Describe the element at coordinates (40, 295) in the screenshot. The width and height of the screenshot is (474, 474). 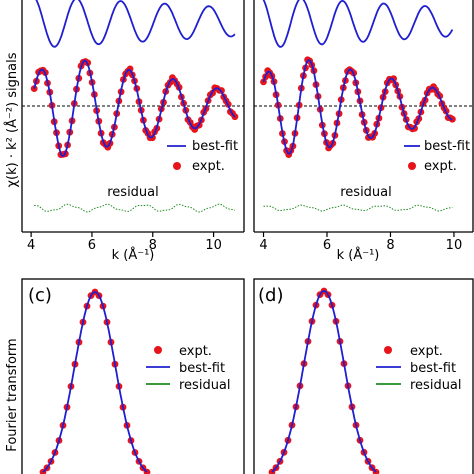
I see `panel-c-letter: (c)` at that location.